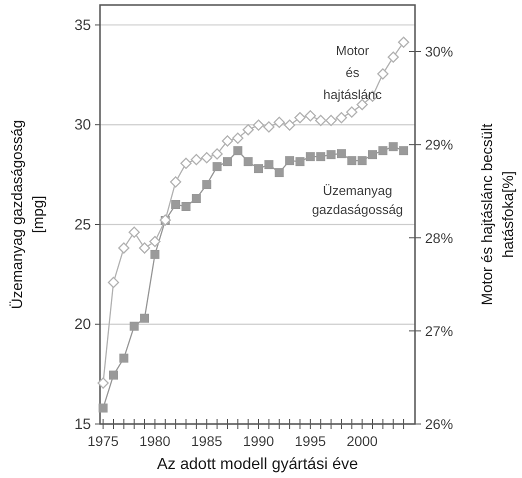 This screenshot has height=478, width=522. I want to click on x-axis-title: Az adott modell gyártási éve, so click(257, 464).